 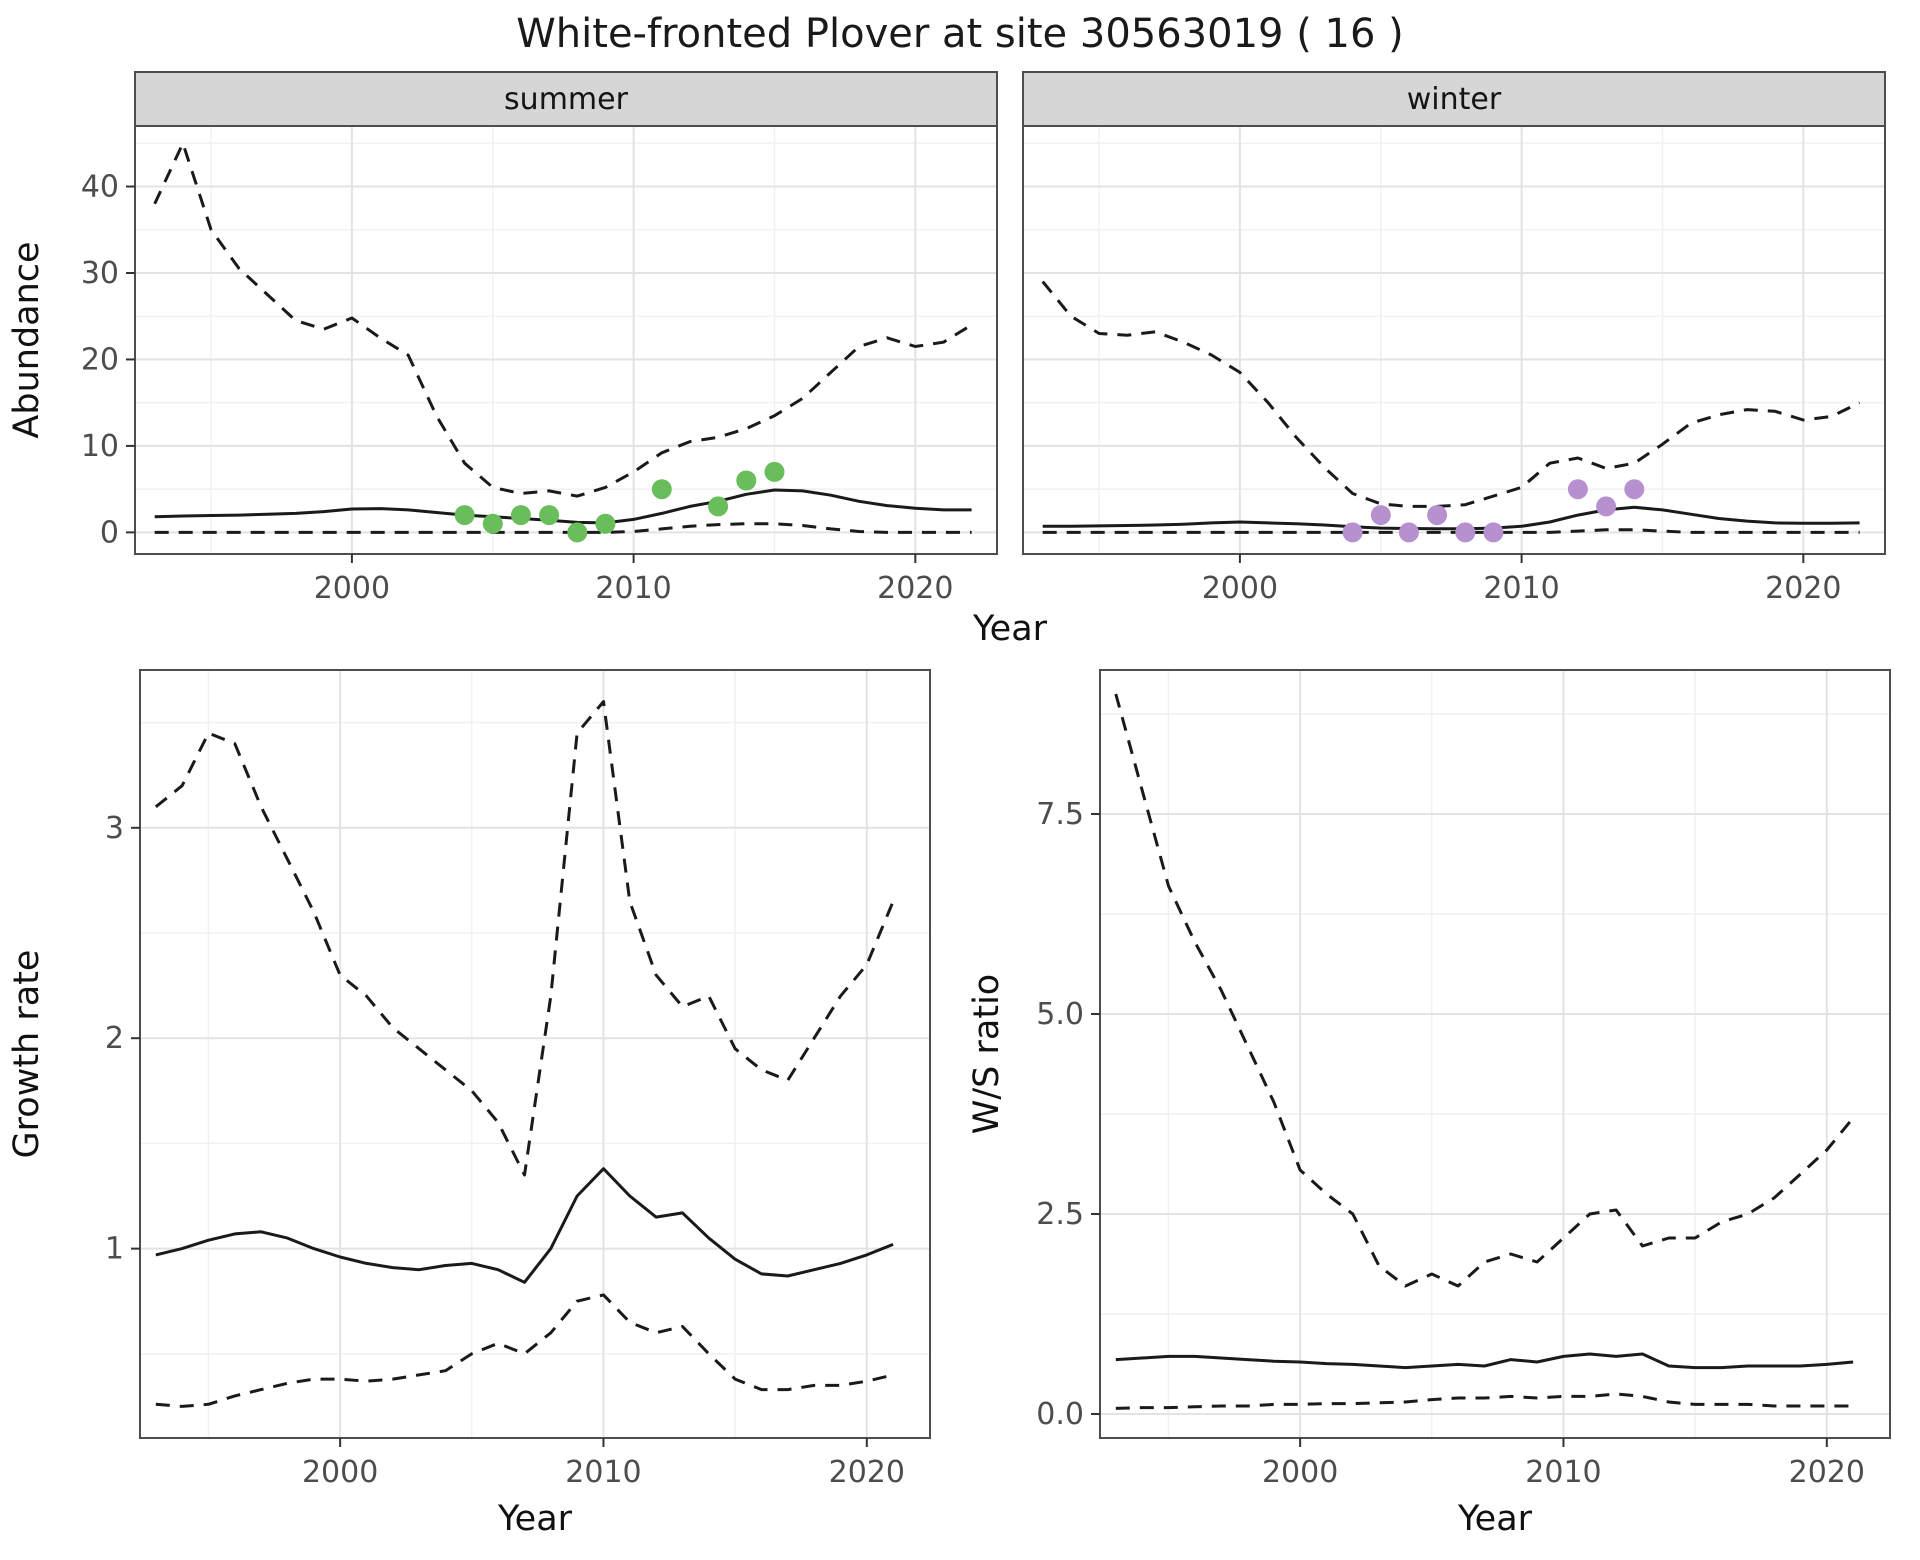 What do you see at coordinates (114, 828) in the screenshot?
I see `y-tick-label: 3` at bounding box center [114, 828].